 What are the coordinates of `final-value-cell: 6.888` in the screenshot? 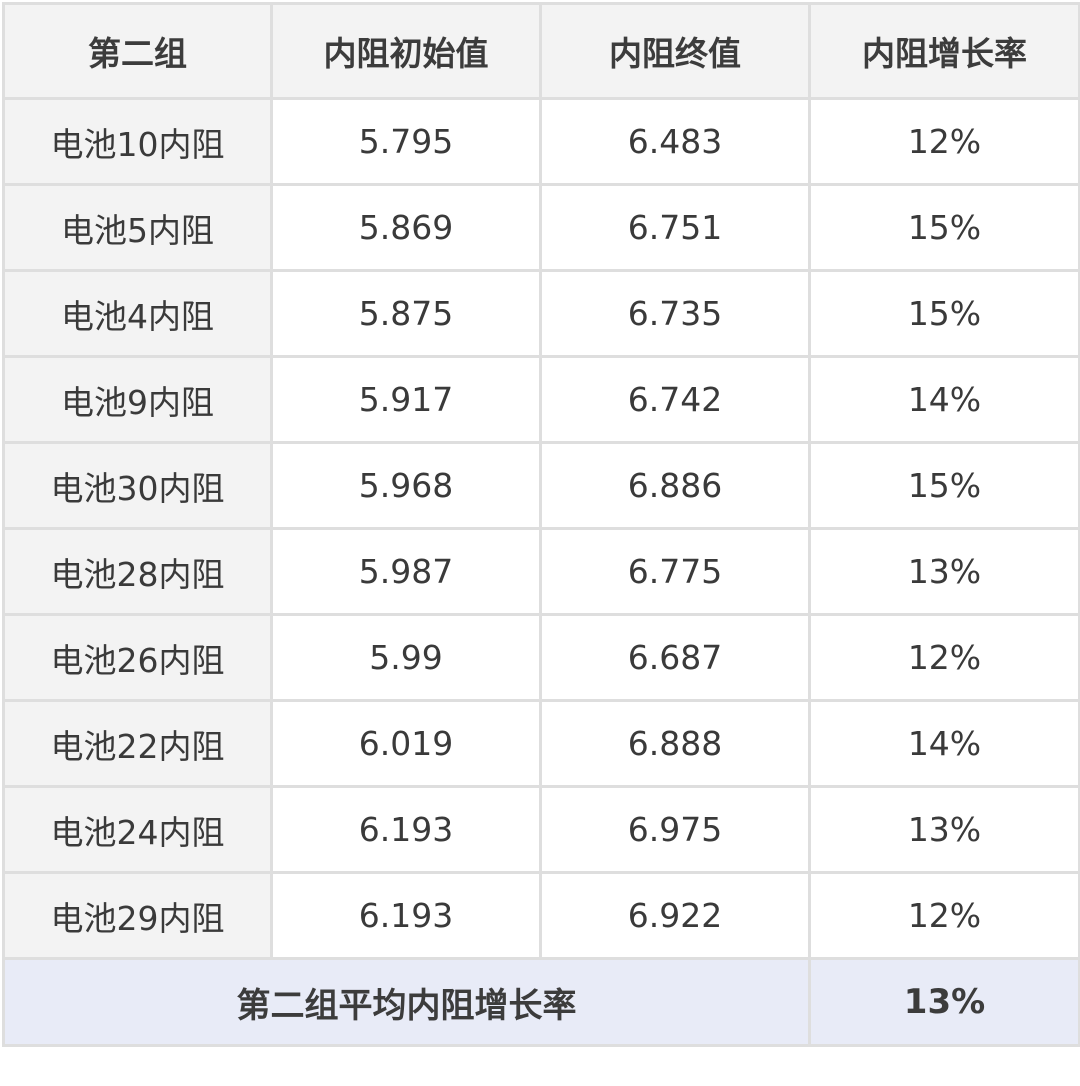 It's located at (675, 743).